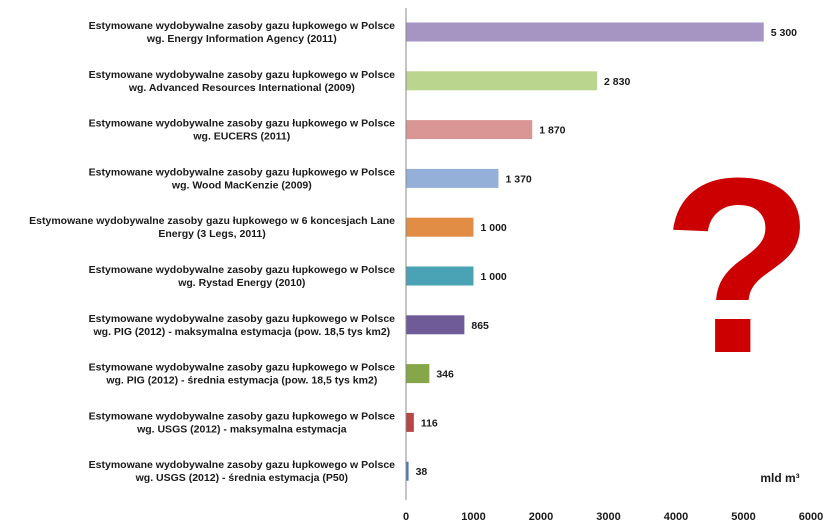 The height and width of the screenshot is (526, 834). Describe the element at coordinates (241, 185) in the screenshot. I see `category-label-line: wg. Wood MacKenzie (2009)` at that location.